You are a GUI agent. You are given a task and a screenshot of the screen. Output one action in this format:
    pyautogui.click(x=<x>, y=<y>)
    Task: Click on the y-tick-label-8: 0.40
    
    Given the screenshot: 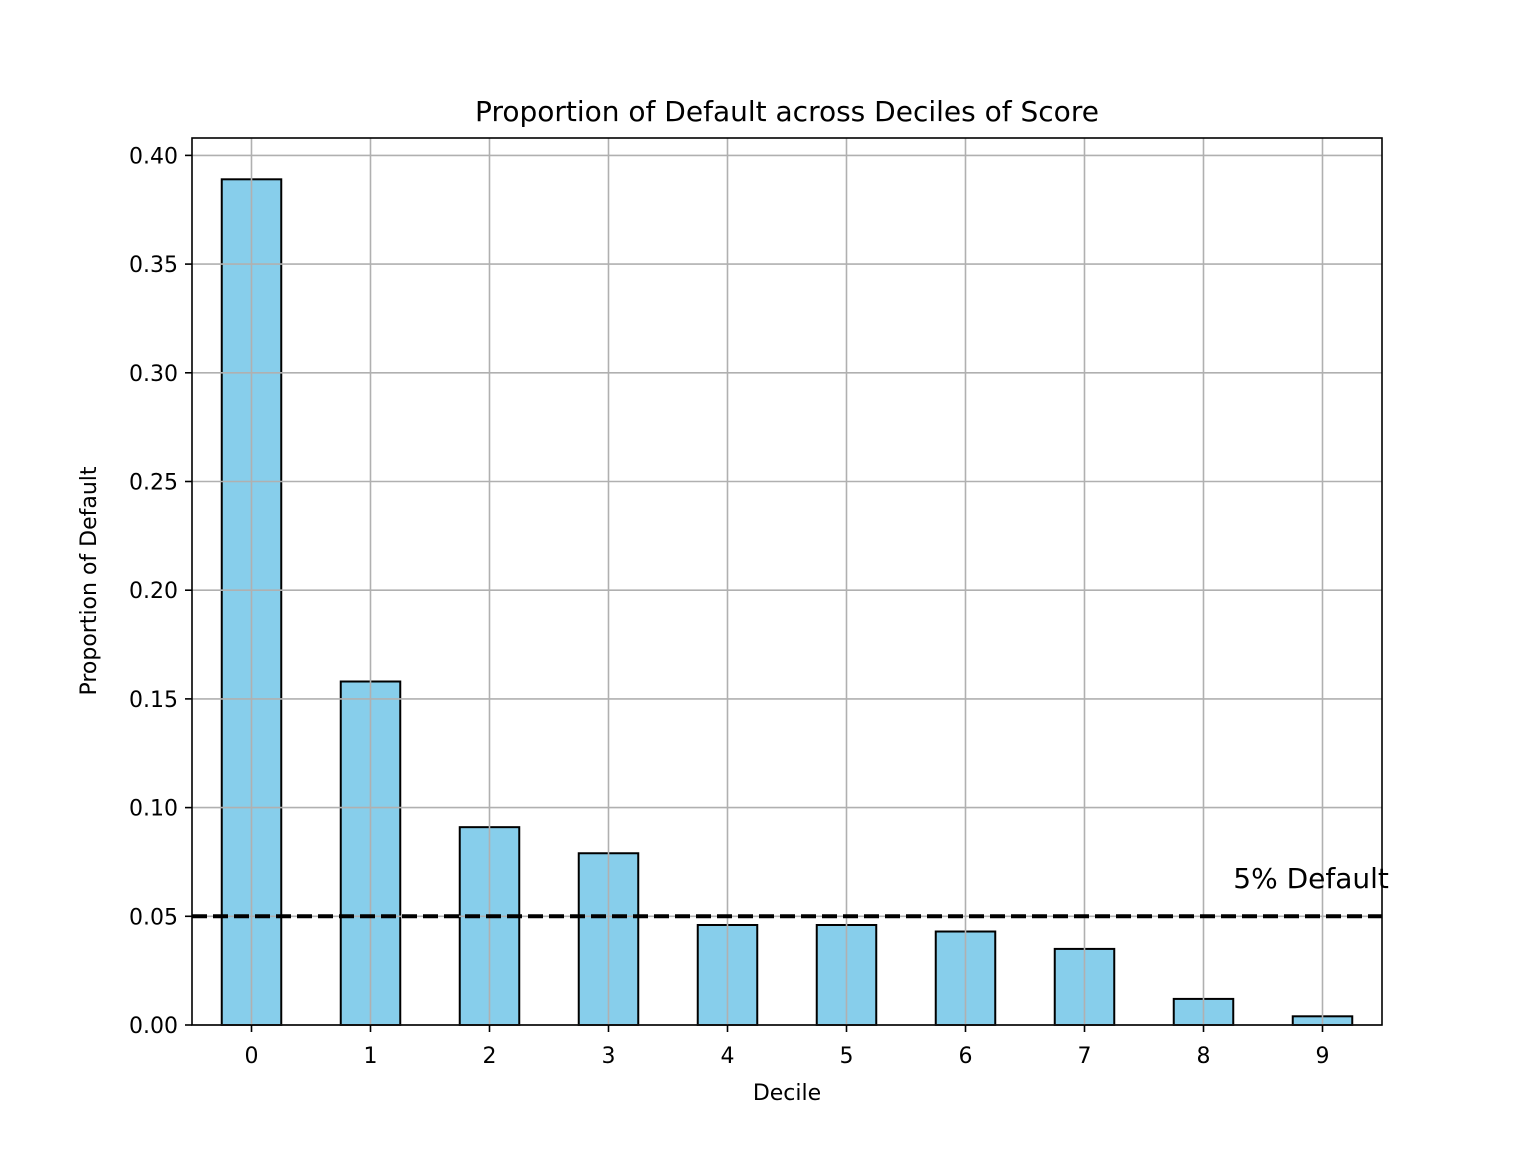 What is the action you would take?
    pyautogui.click(x=153, y=156)
    